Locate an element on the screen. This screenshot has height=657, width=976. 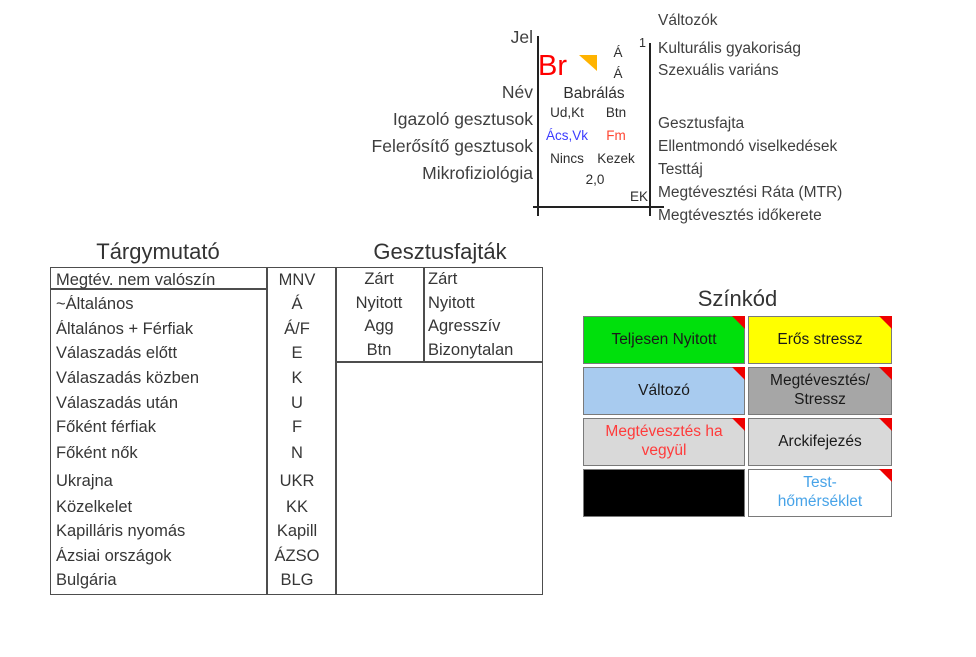
card-cultural-frequency: Á is located at coordinates (618, 52).